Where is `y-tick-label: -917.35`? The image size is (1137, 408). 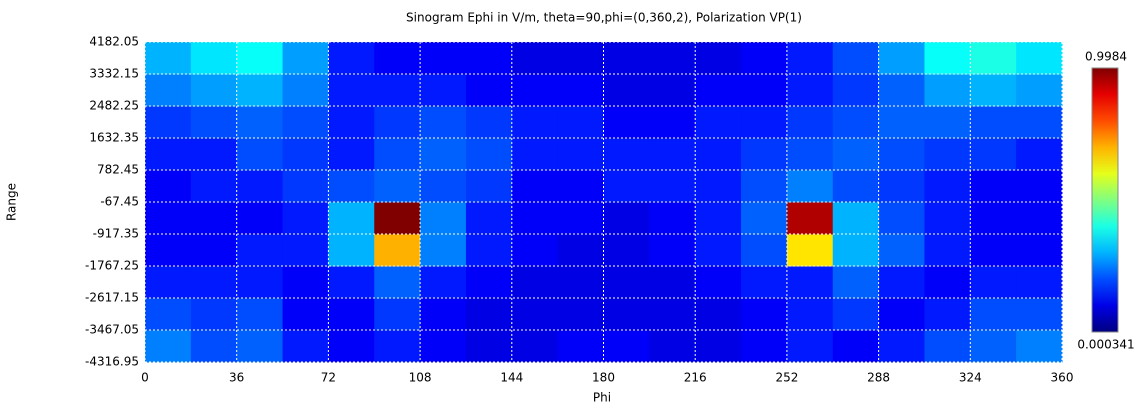 y-tick-label: -917.35 is located at coordinates (116, 234).